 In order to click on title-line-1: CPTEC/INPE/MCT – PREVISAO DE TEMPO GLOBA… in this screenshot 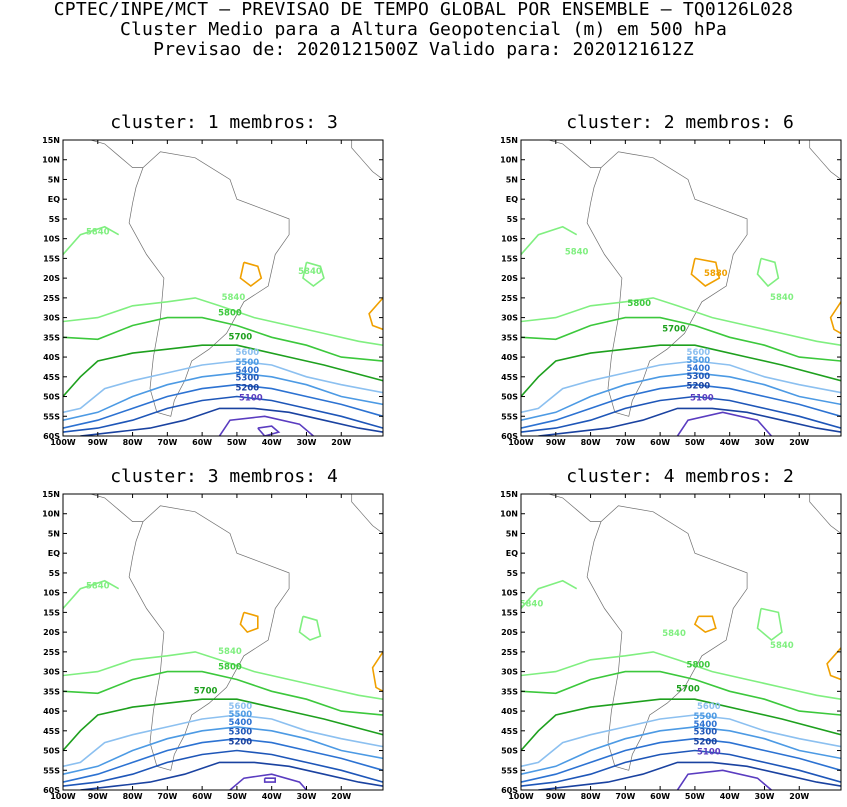, I will do `click(423, 10)`.